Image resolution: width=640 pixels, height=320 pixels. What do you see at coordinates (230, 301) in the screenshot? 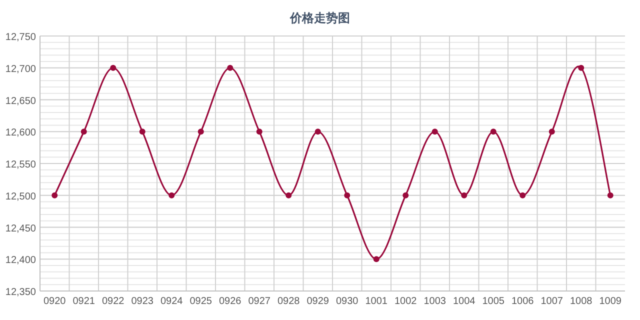
I see `x-tick-label: 0926` at bounding box center [230, 301].